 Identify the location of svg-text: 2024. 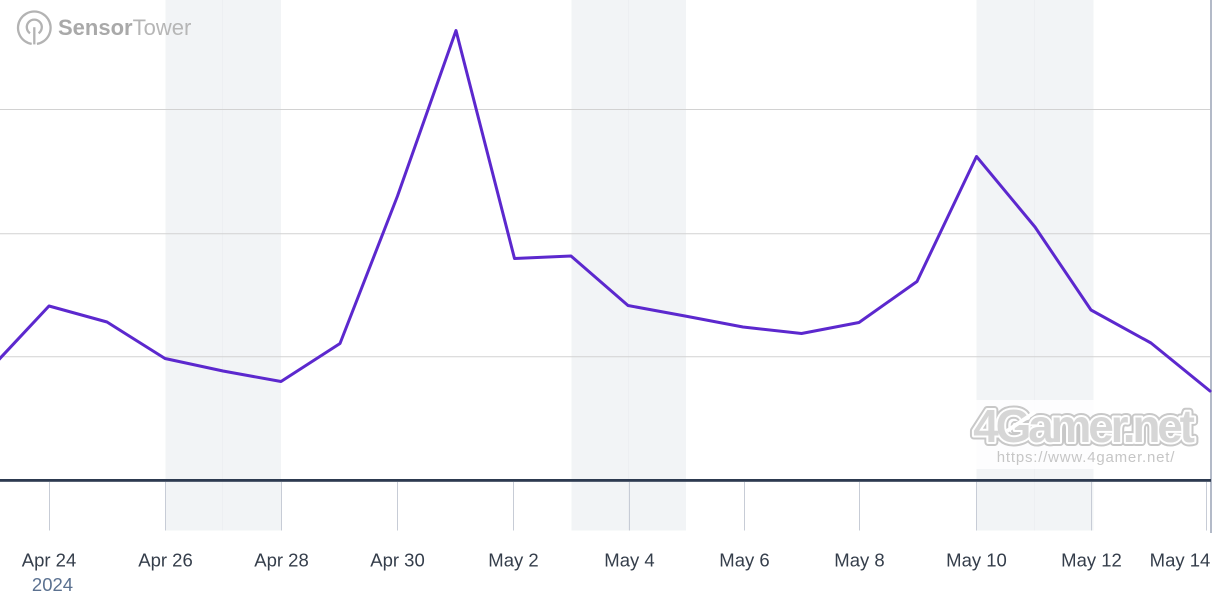
(52, 584).